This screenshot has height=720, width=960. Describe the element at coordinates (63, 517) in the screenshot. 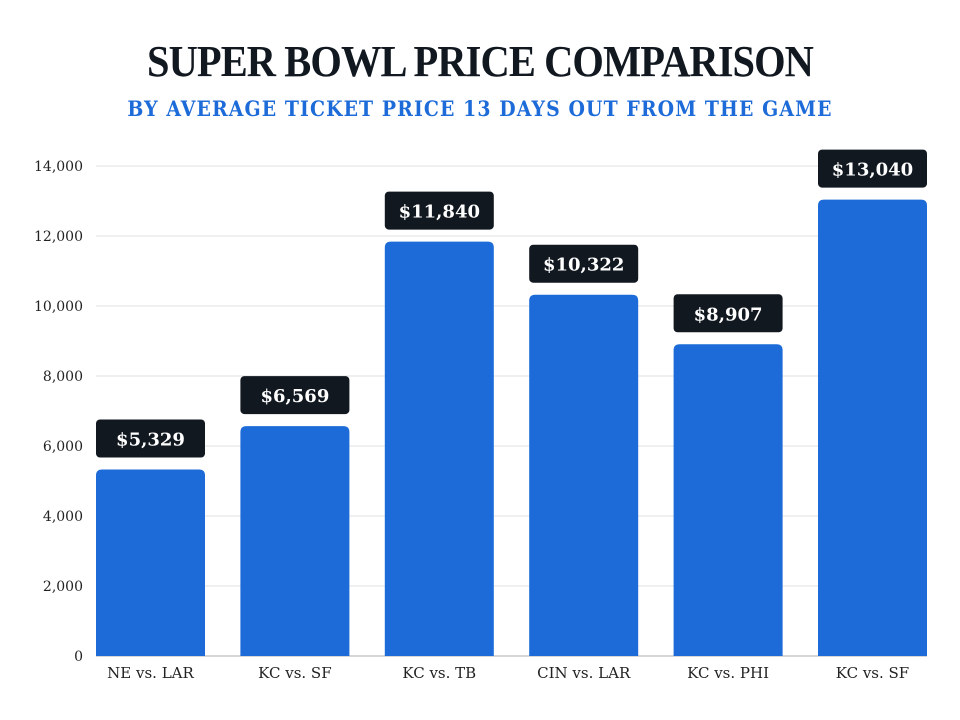

I see `y-tick-label: 4,000` at that location.